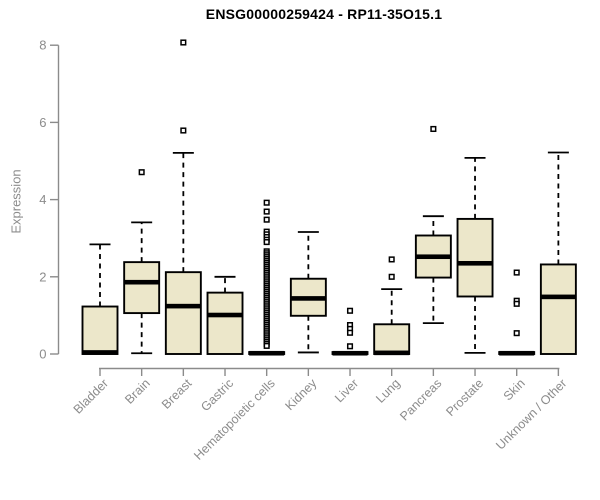 Image resolution: width=600 pixels, height=500 pixels. What do you see at coordinates (42, 122) in the screenshot?
I see `y-tick-label: 6` at bounding box center [42, 122].